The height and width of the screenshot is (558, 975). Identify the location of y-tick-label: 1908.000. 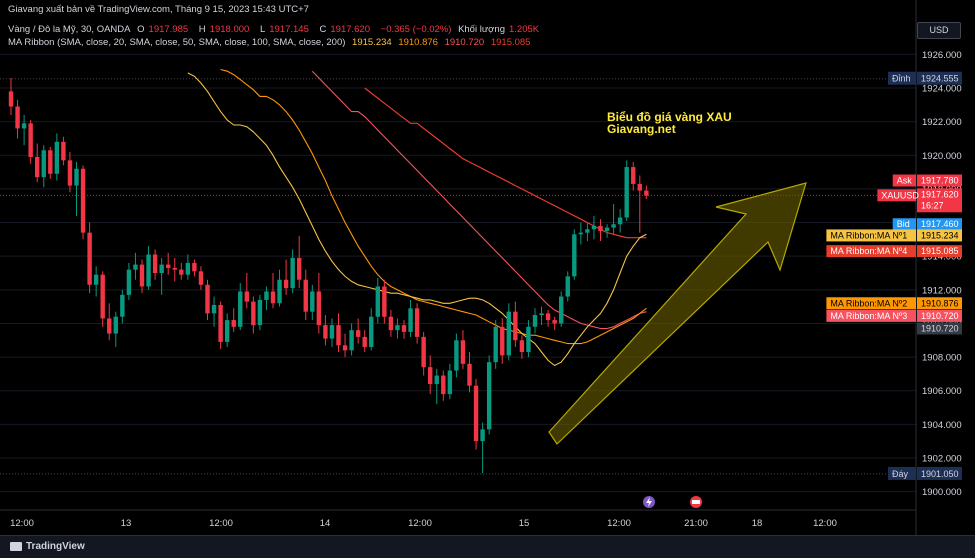
(942, 358).